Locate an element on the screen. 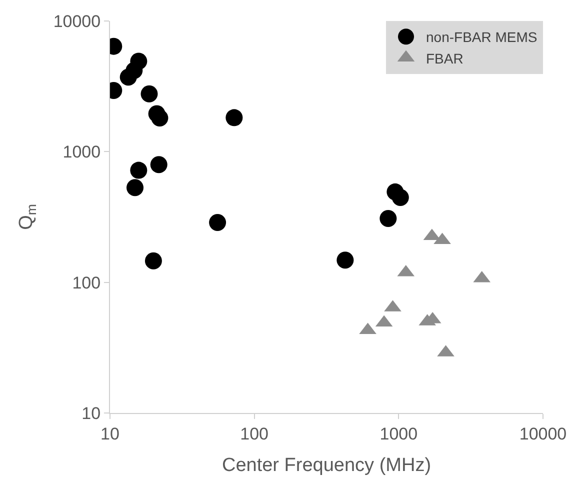  y-tick-label: 100 is located at coordinates (86, 282).